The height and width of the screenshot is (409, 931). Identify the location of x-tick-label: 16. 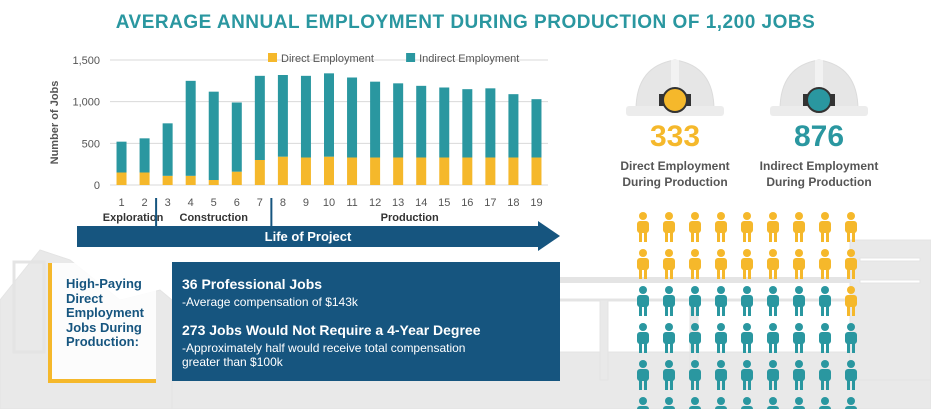
(467, 203).